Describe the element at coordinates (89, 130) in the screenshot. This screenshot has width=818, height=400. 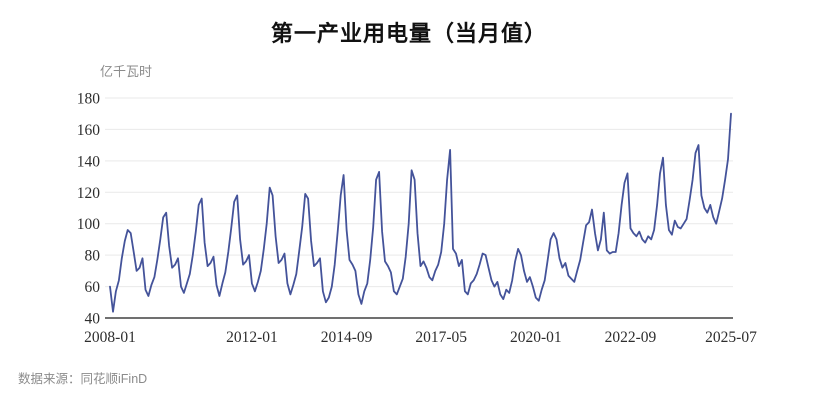
I see `y-tick-label: 160` at that location.